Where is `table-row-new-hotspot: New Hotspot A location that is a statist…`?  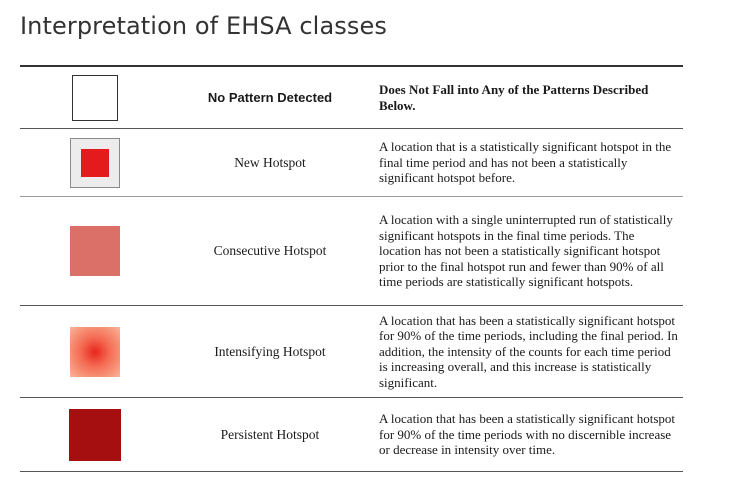
table-row-new-hotspot: New Hotspot A location that is a statist… is located at coordinates (351, 163).